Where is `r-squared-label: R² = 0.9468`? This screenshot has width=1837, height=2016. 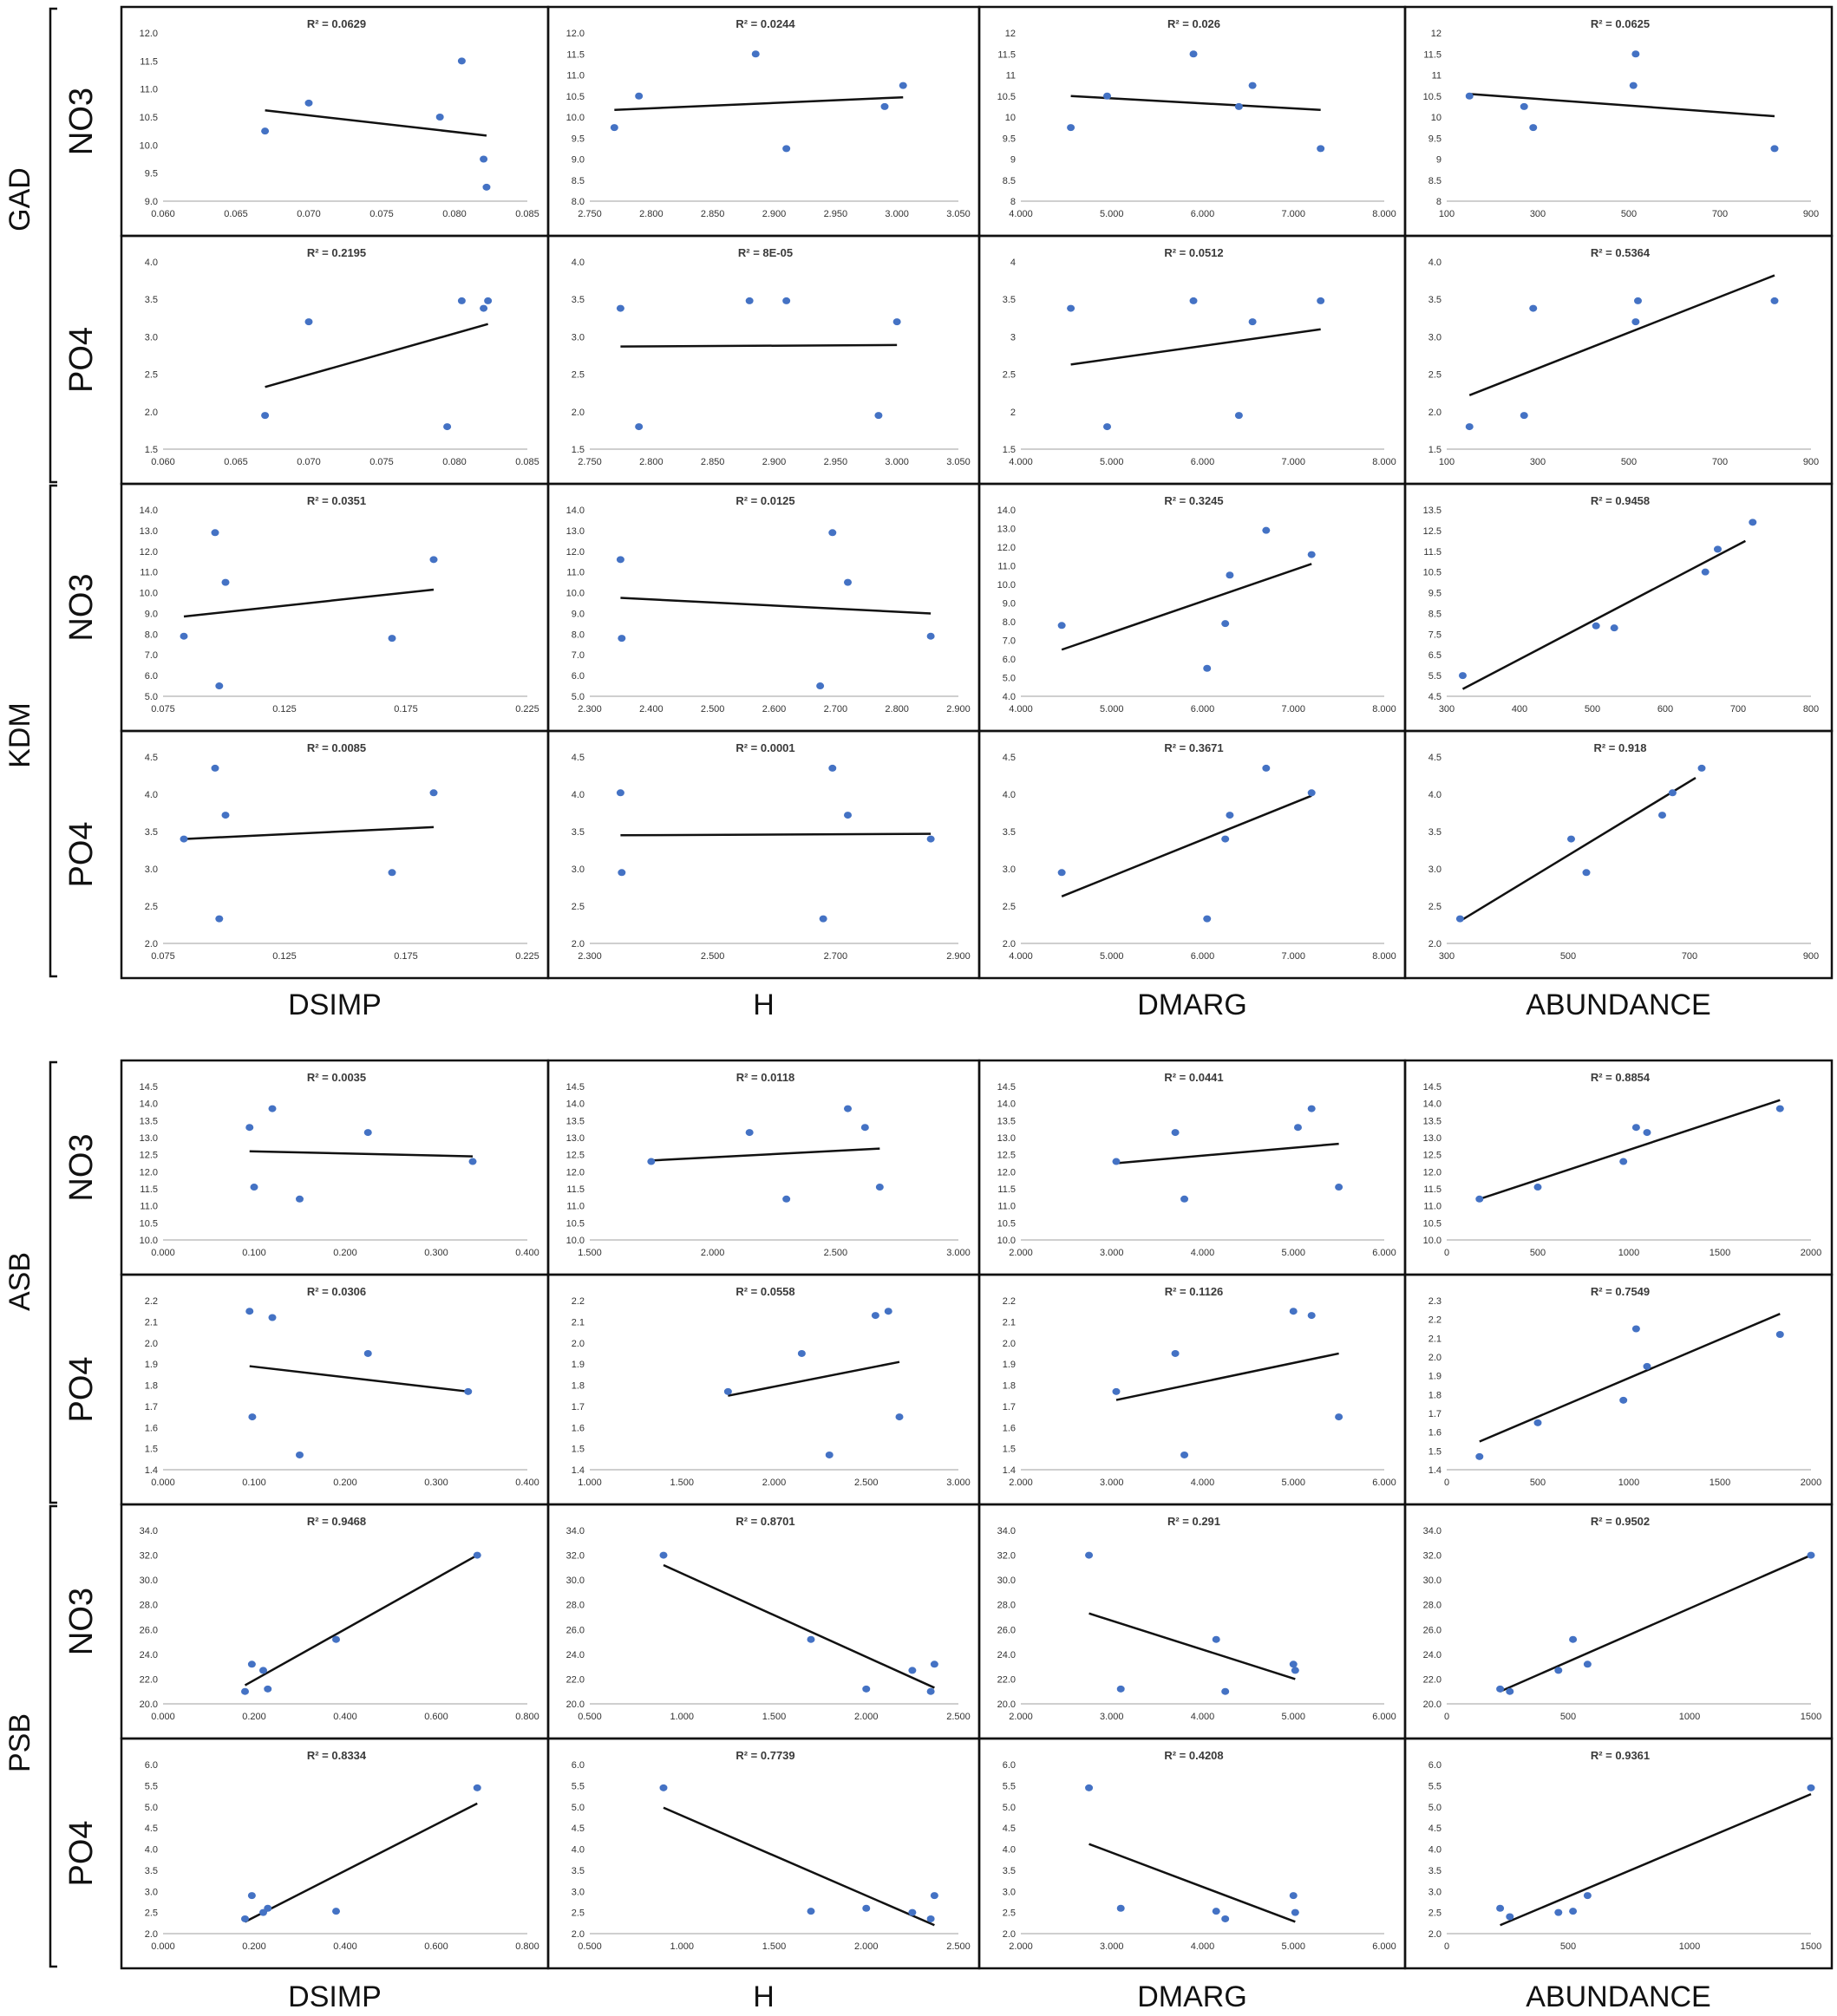
r-squared-label: R² = 0.9468 is located at coordinates (336, 1521).